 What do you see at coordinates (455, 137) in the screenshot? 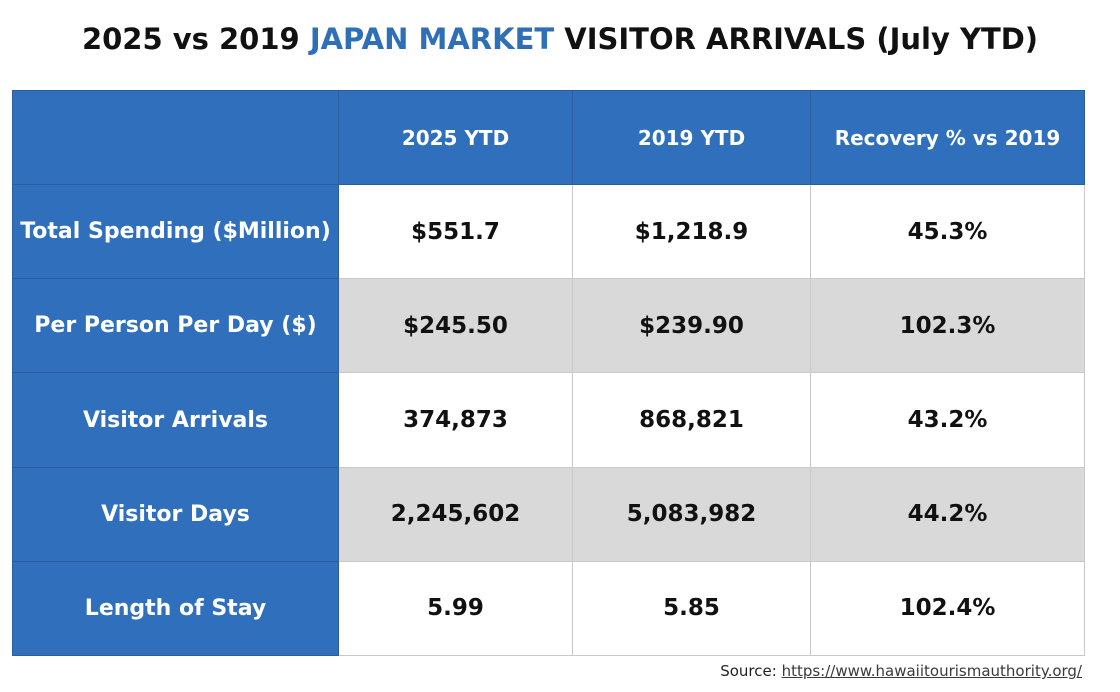
I see `header-2025-ytd: 2025 YTD` at bounding box center [455, 137].